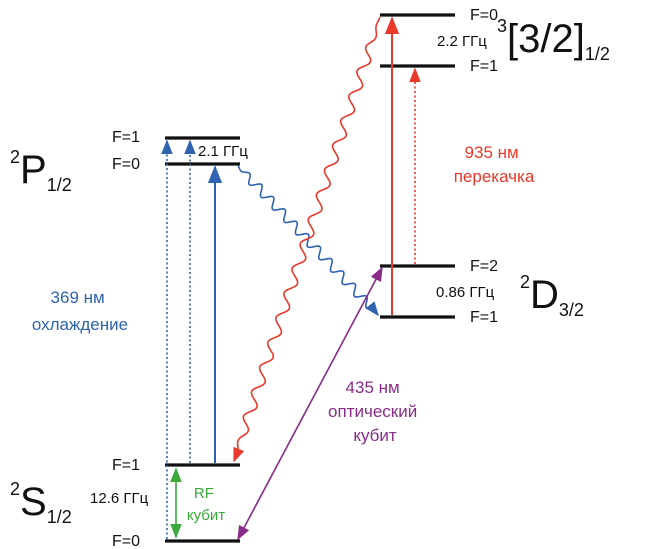  What do you see at coordinates (484, 66) in the screenshot?
I see `f-label-b-lower: F=1` at bounding box center [484, 66].